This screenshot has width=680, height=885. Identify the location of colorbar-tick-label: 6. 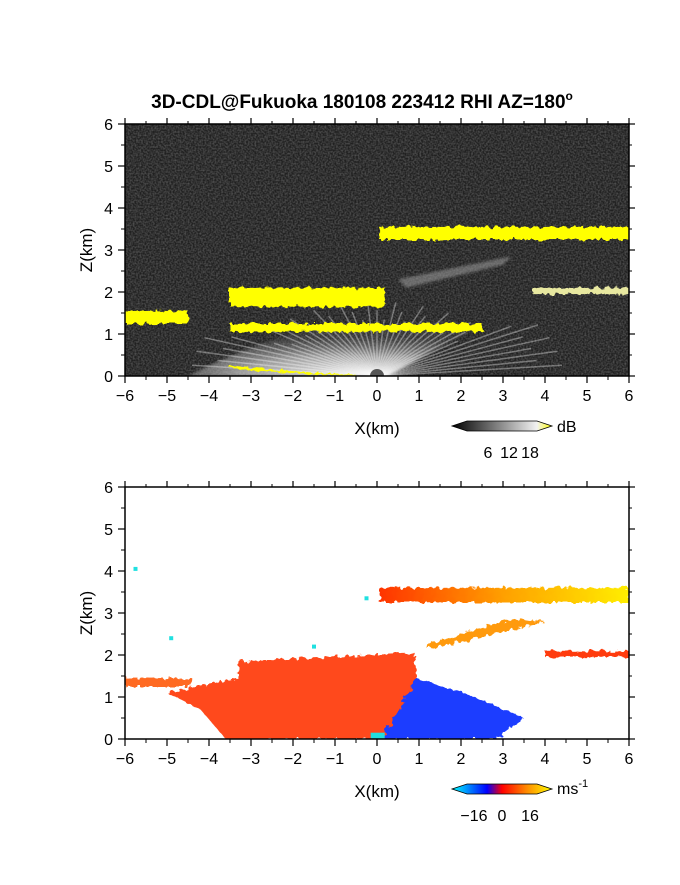
(488, 453).